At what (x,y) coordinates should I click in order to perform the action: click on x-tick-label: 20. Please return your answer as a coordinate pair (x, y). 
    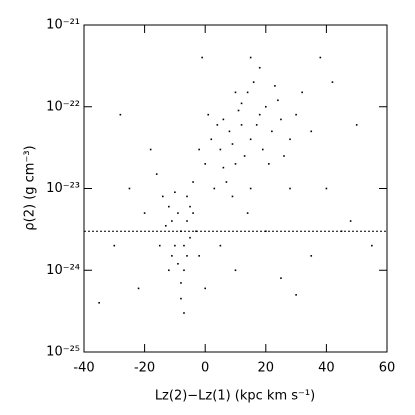
    Looking at the image, I should click on (266, 368).